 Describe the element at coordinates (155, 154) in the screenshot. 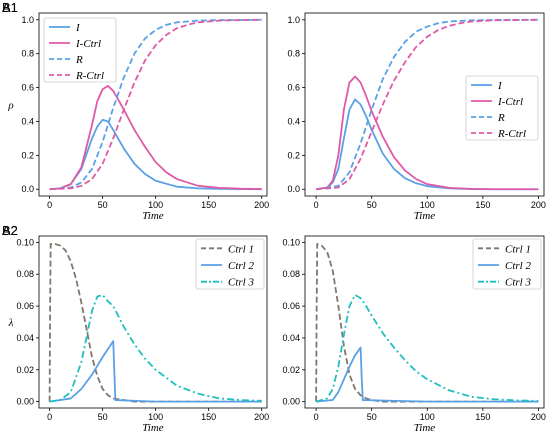

I see `series-line-i` at that location.